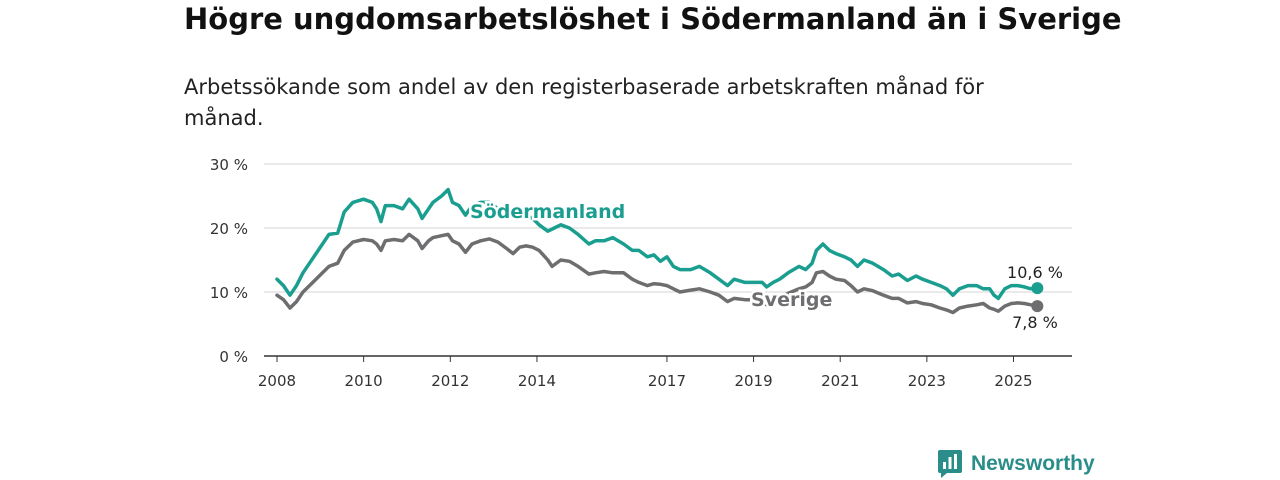  I want to click on series-line-sverige, so click(657, 273).